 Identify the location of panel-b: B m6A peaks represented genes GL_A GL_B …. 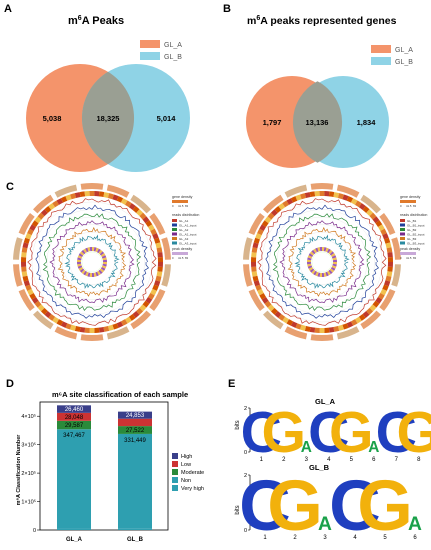
(318, 85).